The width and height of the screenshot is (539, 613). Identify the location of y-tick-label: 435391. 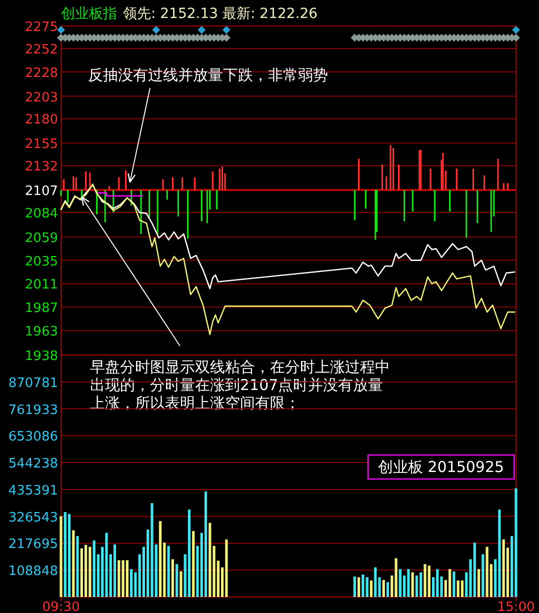
(33, 490).